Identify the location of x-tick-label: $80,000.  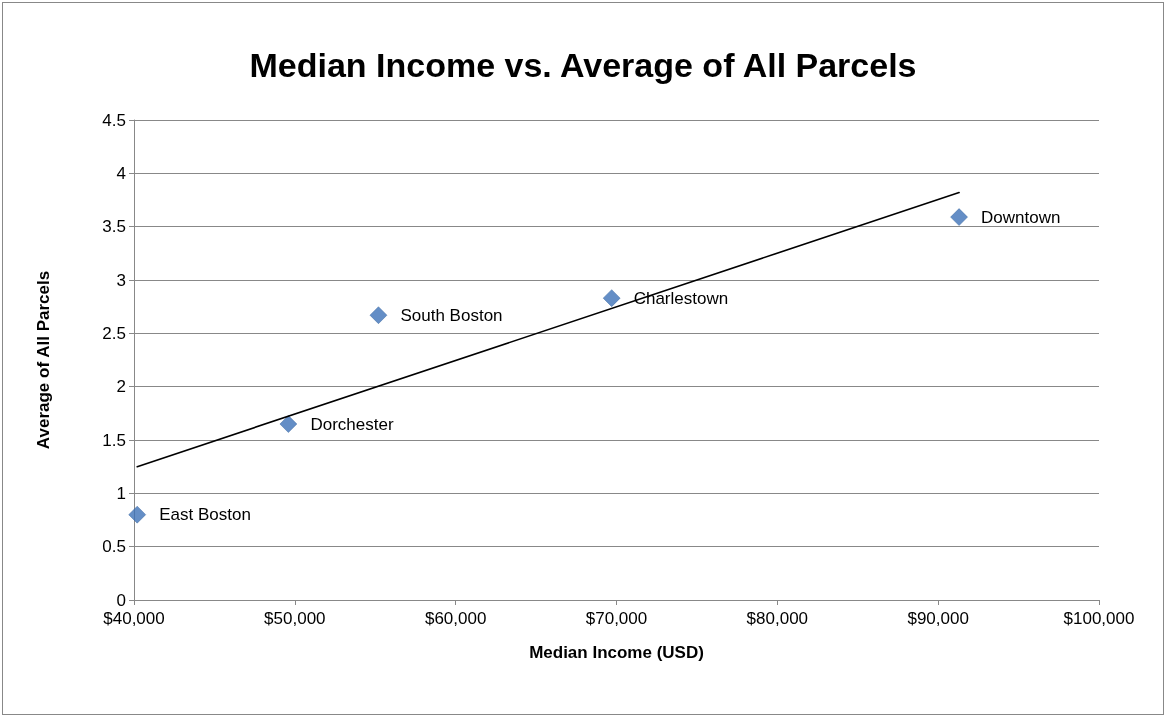
(777, 618).